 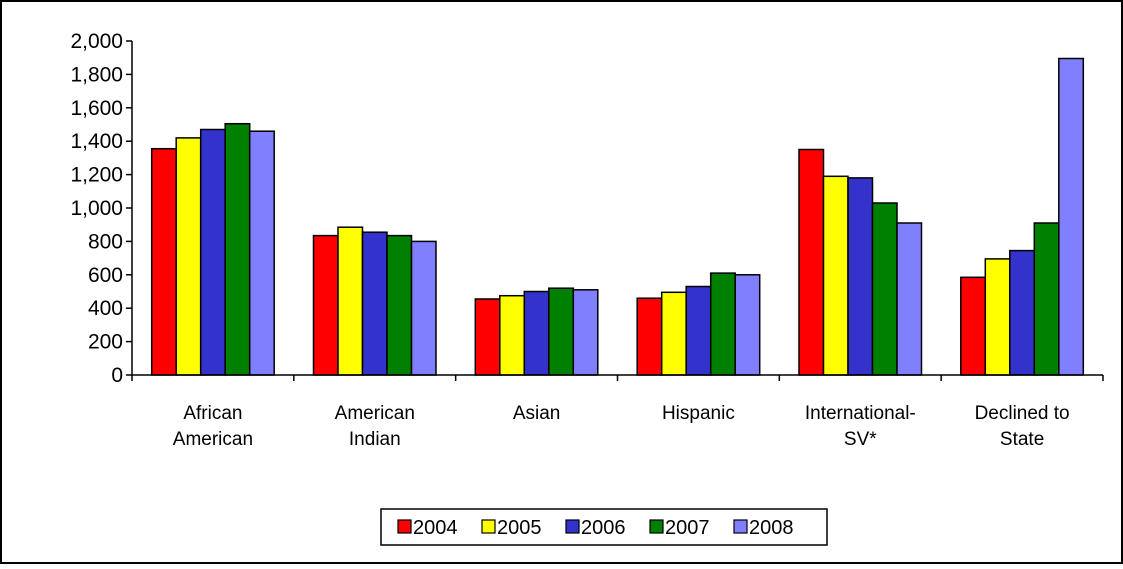 What do you see at coordinates (96, 208) in the screenshot?
I see `y-tick-label: 1,000` at bounding box center [96, 208].